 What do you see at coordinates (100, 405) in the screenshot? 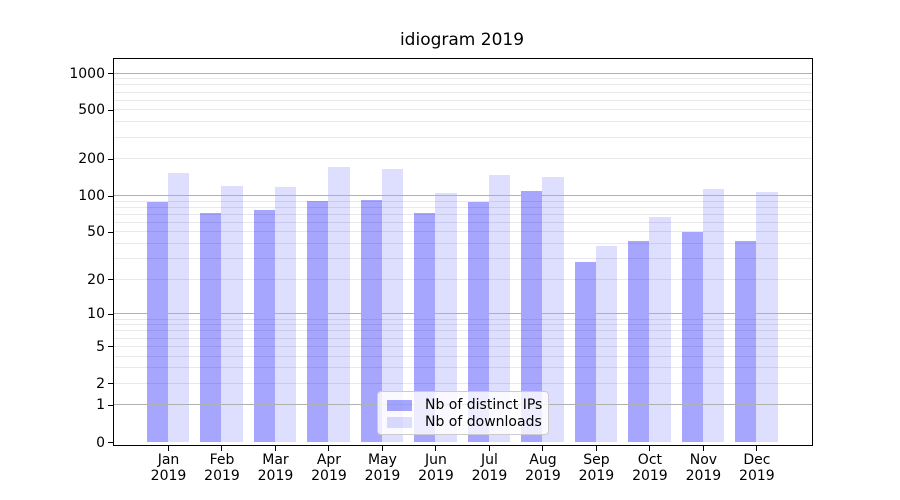
I see `y-tick-label-1: 1` at bounding box center [100, 405].